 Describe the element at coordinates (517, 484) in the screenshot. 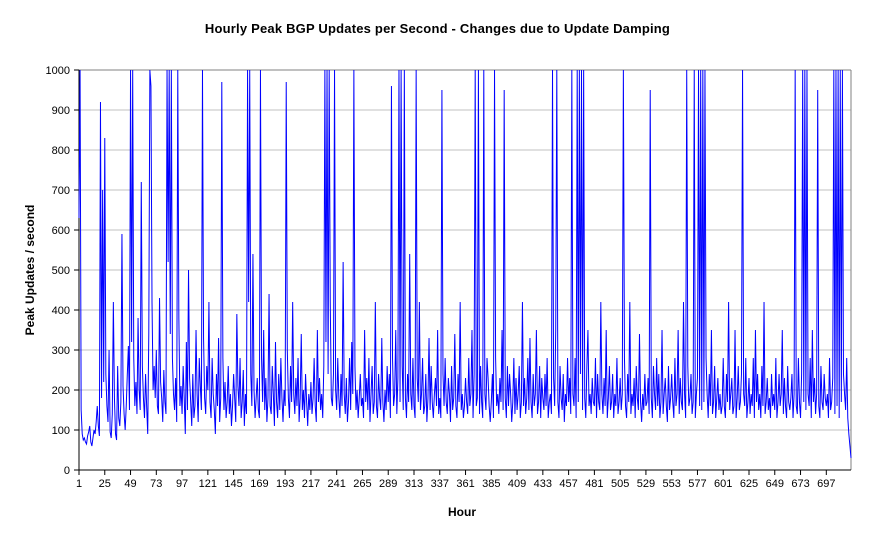

I see `x-tick-label: 409` at that location.